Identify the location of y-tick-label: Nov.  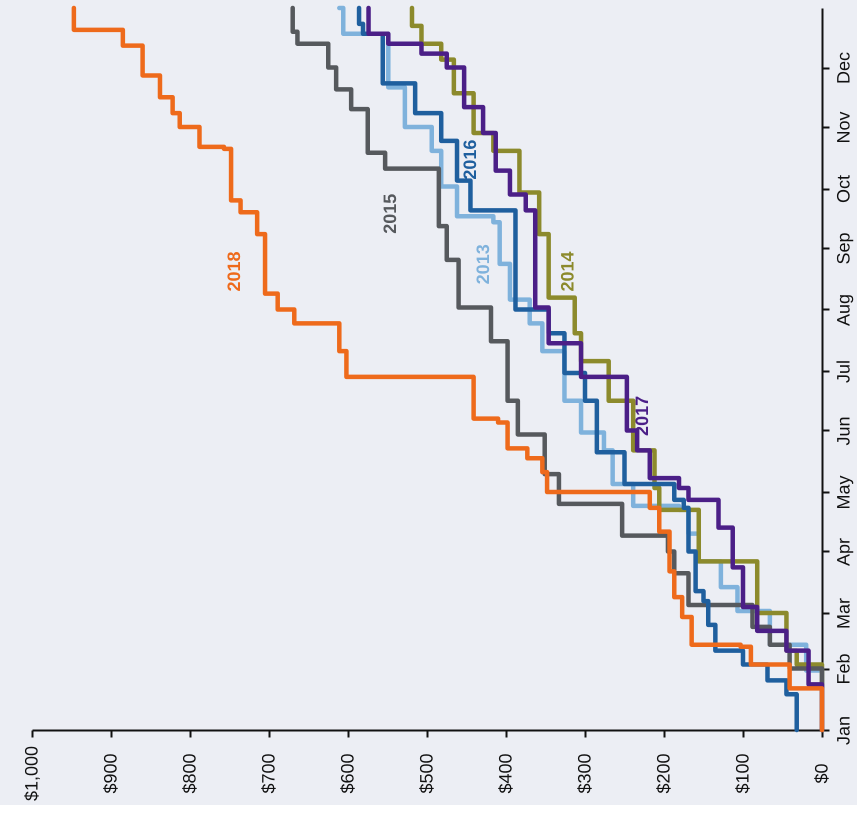
(844, 128).